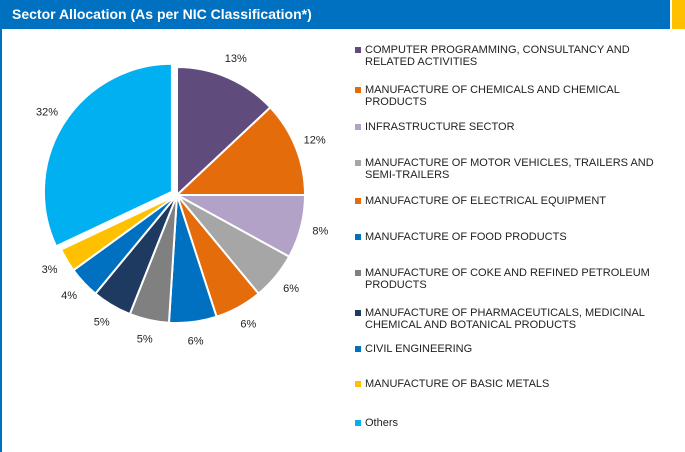 Image resolution: width=685 pixels, height=452 pixels. Describe the element at coordinates (678, 14) in the screenshot. I see `header-accent` at that location.